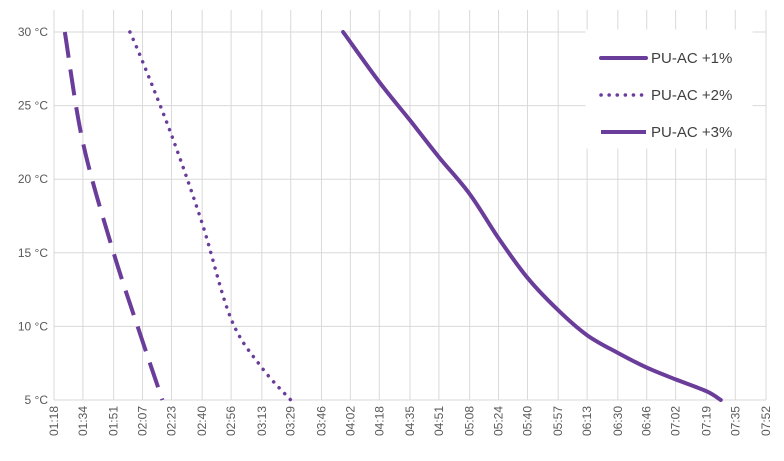  Describe the element at coordinates (262, 421) in the screenshot. I see `x-tick-label: 03:13` at that location.